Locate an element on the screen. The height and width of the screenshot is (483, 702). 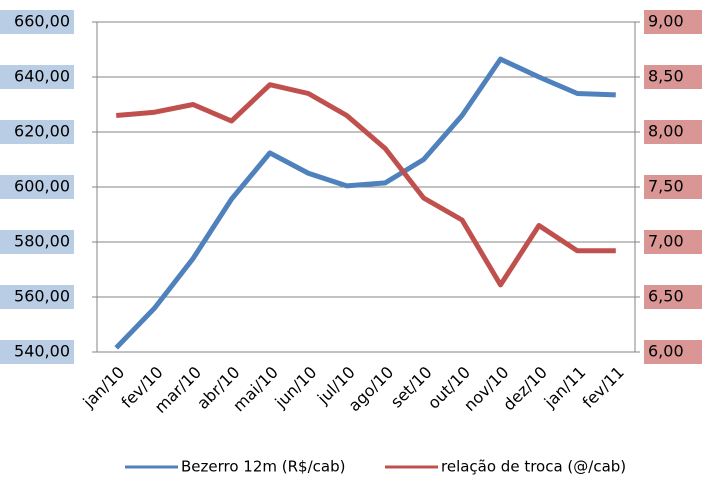
y2-tick-label: 6,50 is located at coordinates (666, 296).